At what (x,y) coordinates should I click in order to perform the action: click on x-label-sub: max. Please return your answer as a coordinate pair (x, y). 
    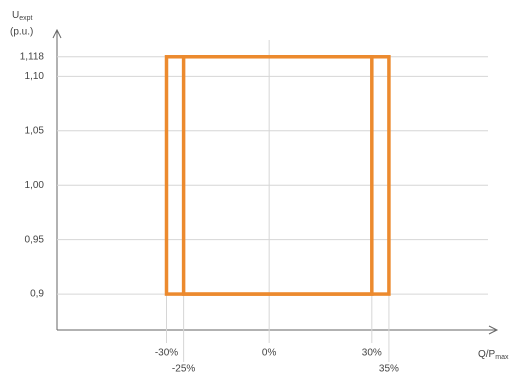
    Looking at the image, I should click on (502, 357).